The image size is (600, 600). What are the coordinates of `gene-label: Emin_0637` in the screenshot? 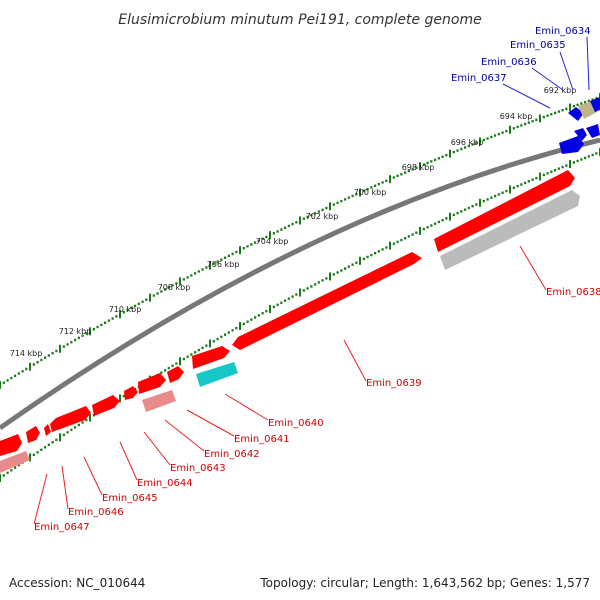 It's located at (479, 78).